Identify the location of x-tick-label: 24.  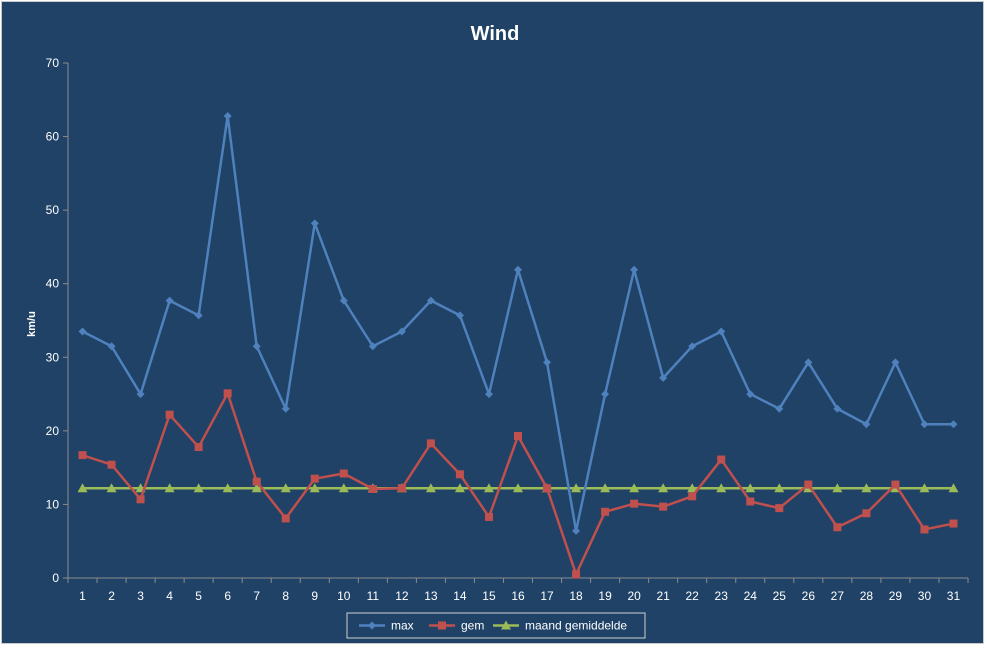
(751, 596).